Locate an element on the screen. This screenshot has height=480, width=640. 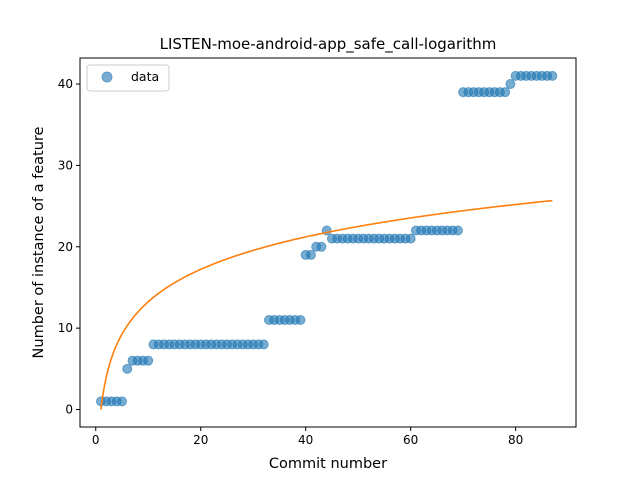
y-tick-label: 40 is located at coordinates (65, 84).